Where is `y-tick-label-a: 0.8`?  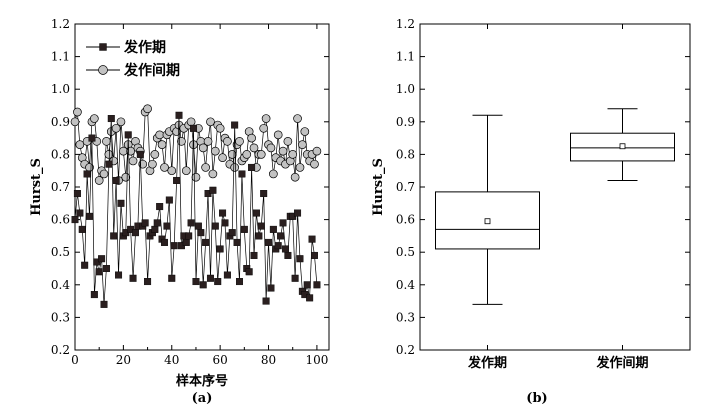
y-tick-label-a: 0.8 is located at coordinates (60, 154).